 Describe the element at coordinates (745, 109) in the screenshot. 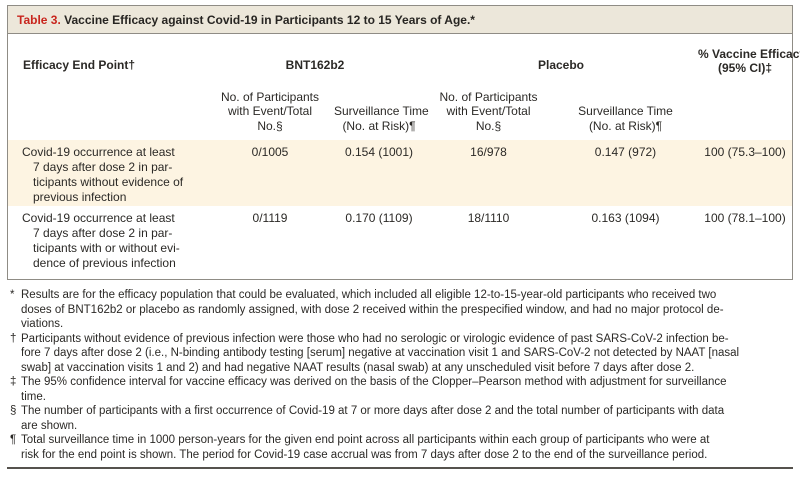

I see `subheader-efficacy-spacer` at that location.